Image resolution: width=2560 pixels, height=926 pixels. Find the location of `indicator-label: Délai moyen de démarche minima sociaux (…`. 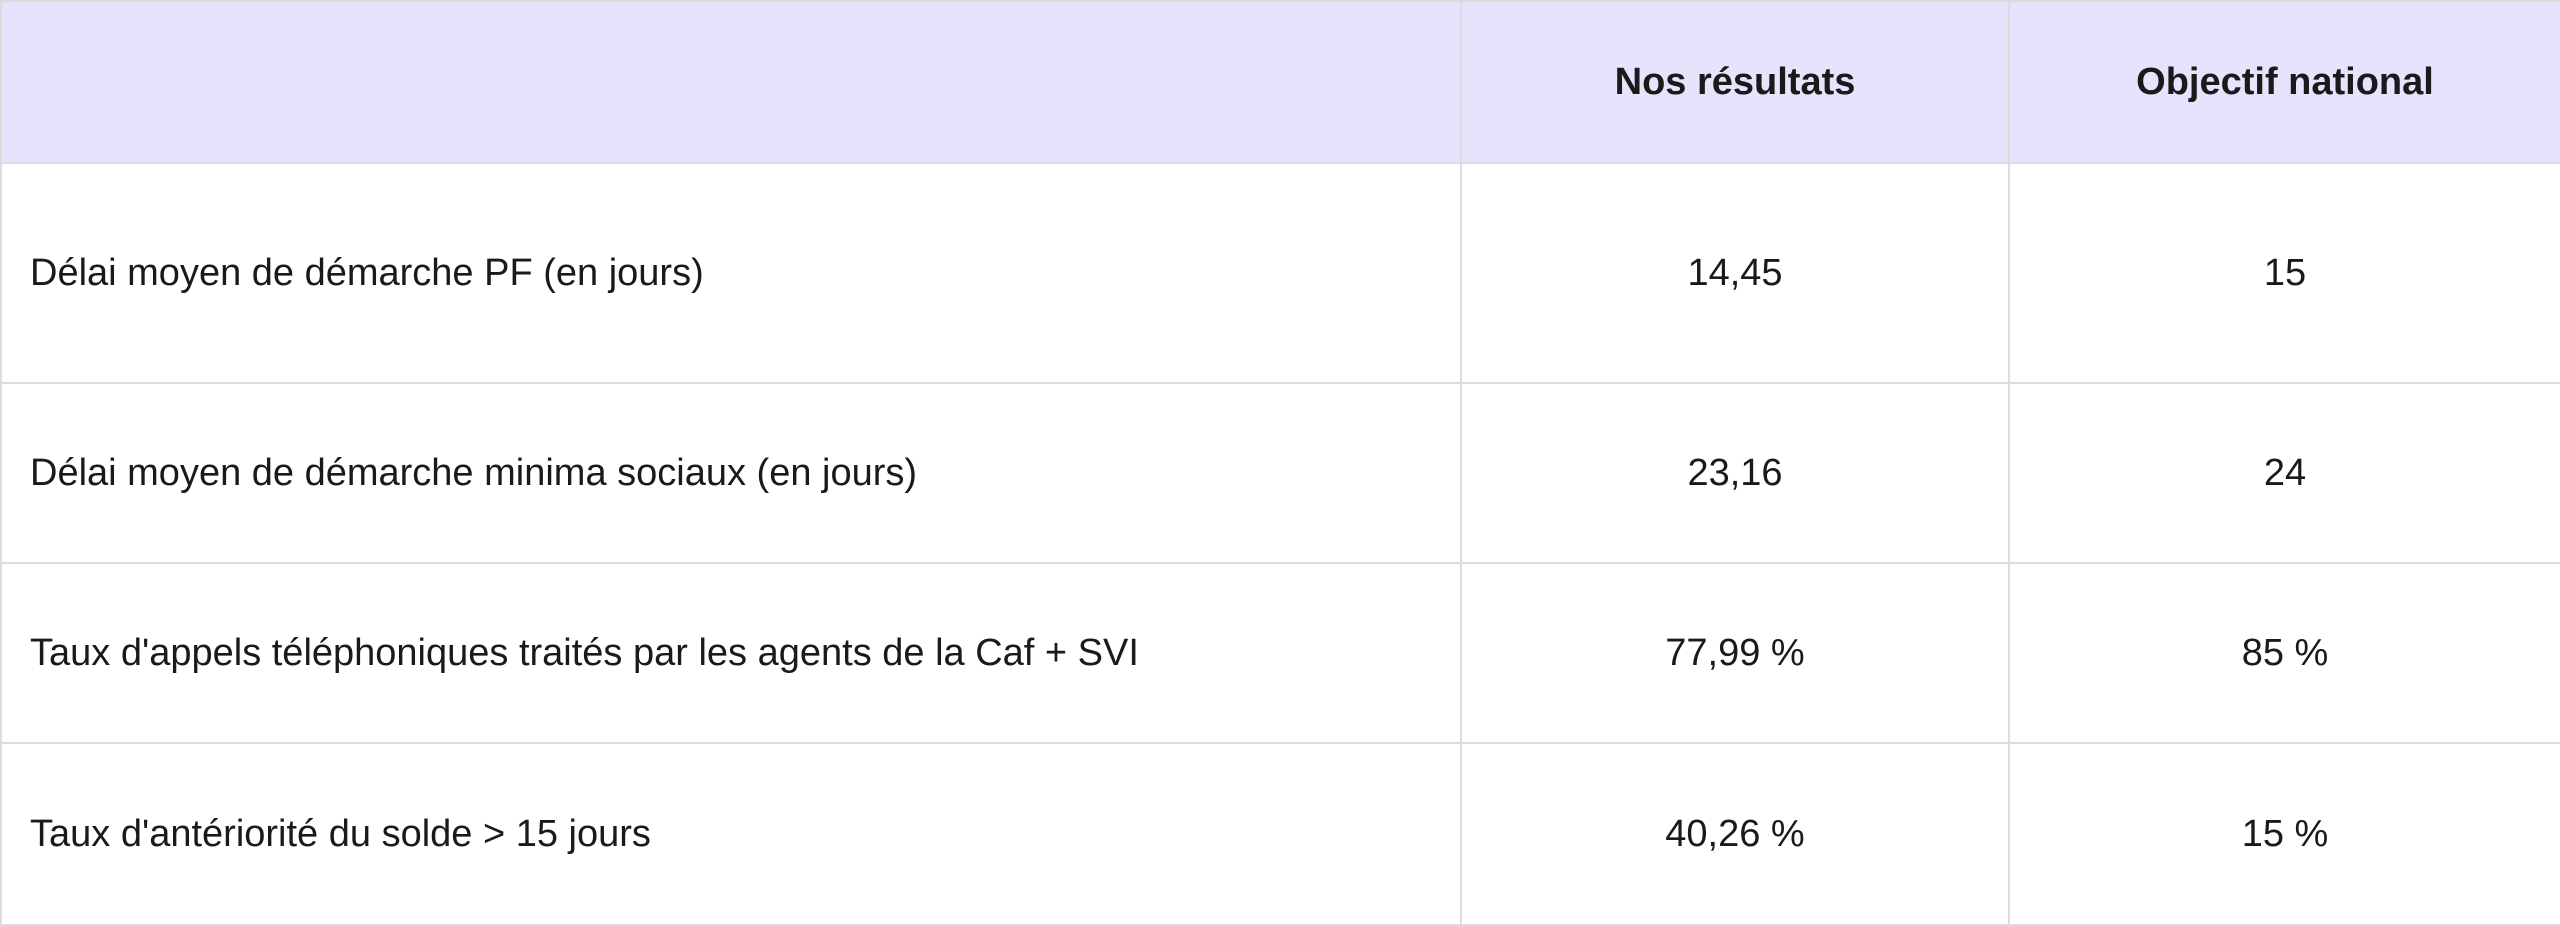

indicator-label: Délai moyen de démarche minima sociaux (… is located at coordinates (731, 473).